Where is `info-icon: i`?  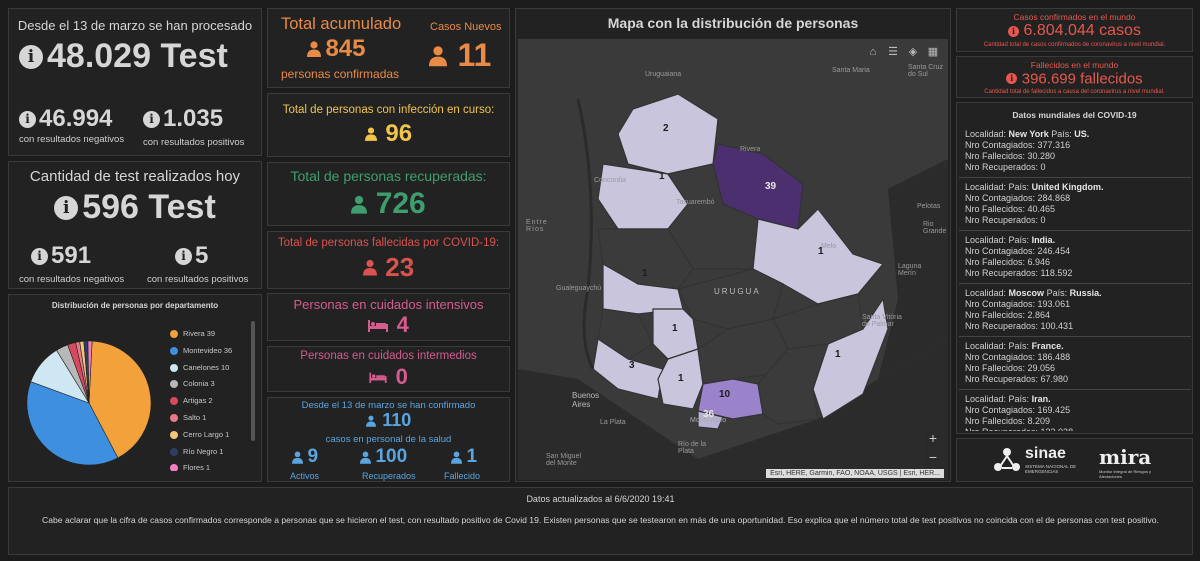 info-icon: i is located at coordinates (66, 207).